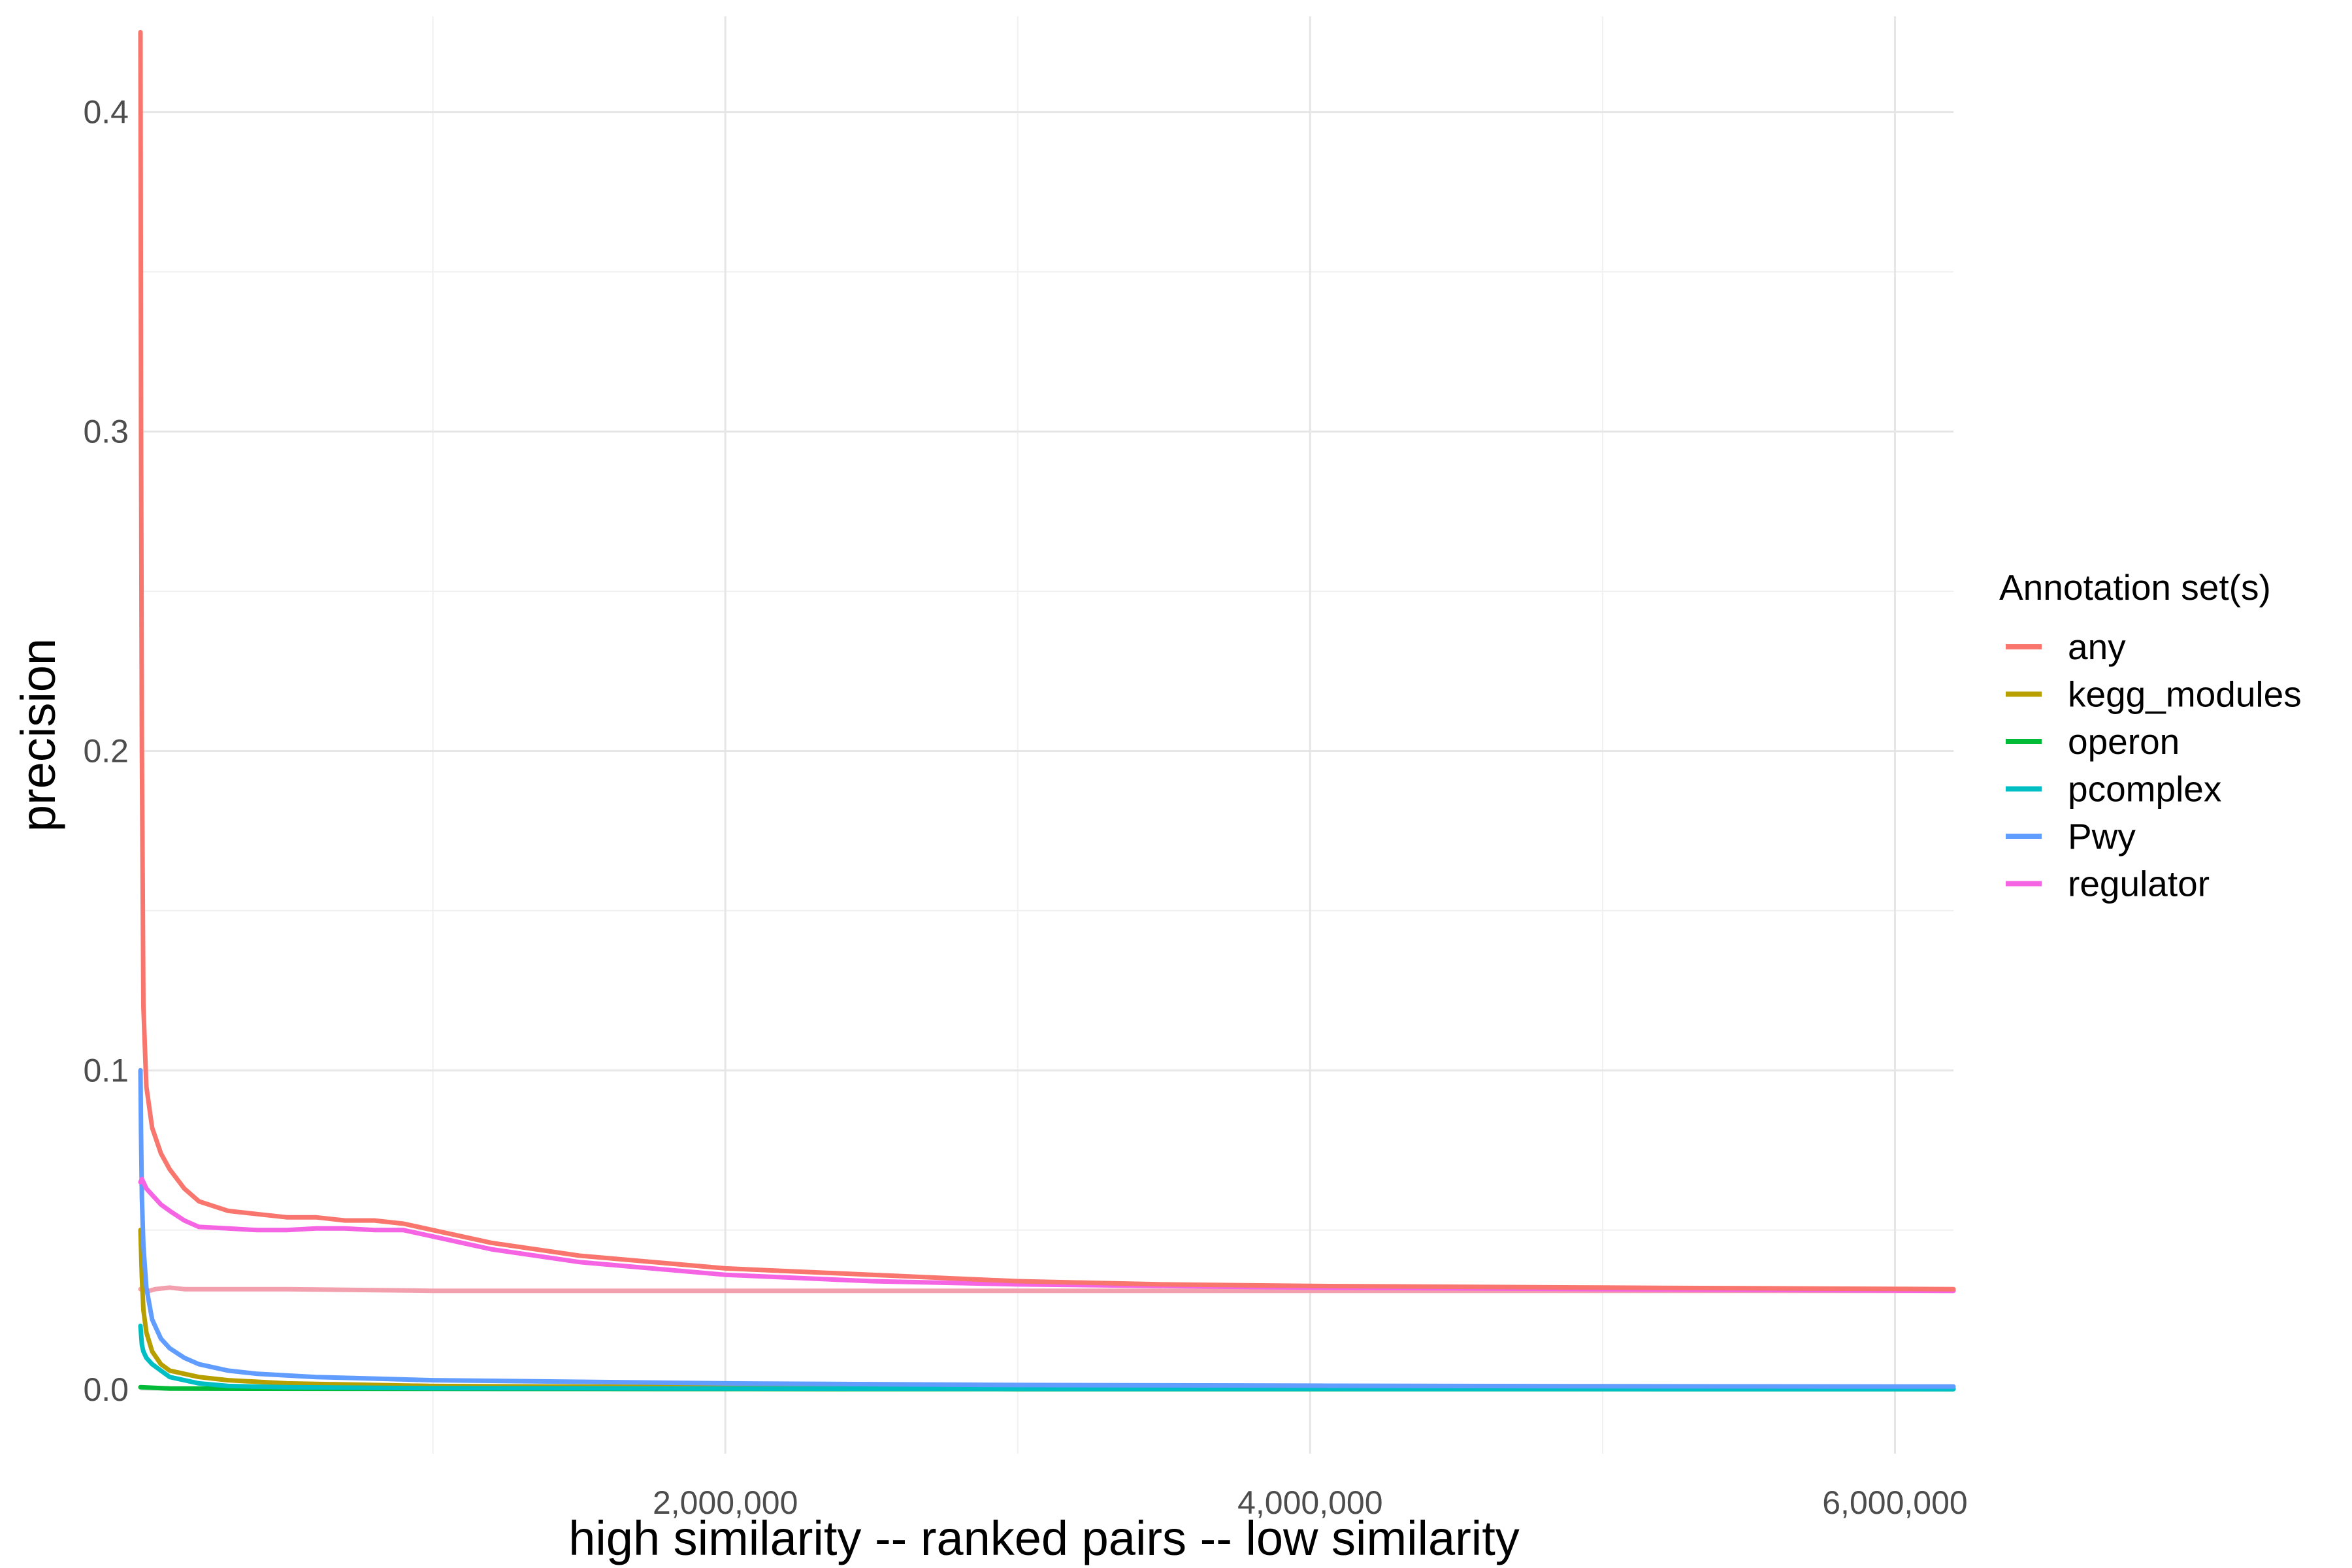  I want to click on legend-label-pcomplex: pcomplex, so click(2144, 789).